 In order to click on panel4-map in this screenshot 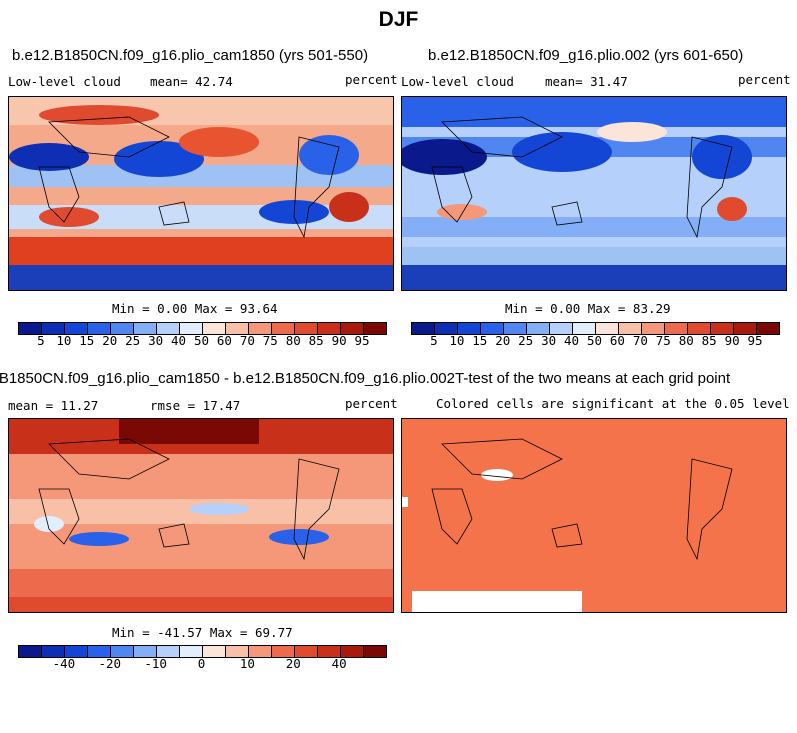, I will do `click(594, 515)`.